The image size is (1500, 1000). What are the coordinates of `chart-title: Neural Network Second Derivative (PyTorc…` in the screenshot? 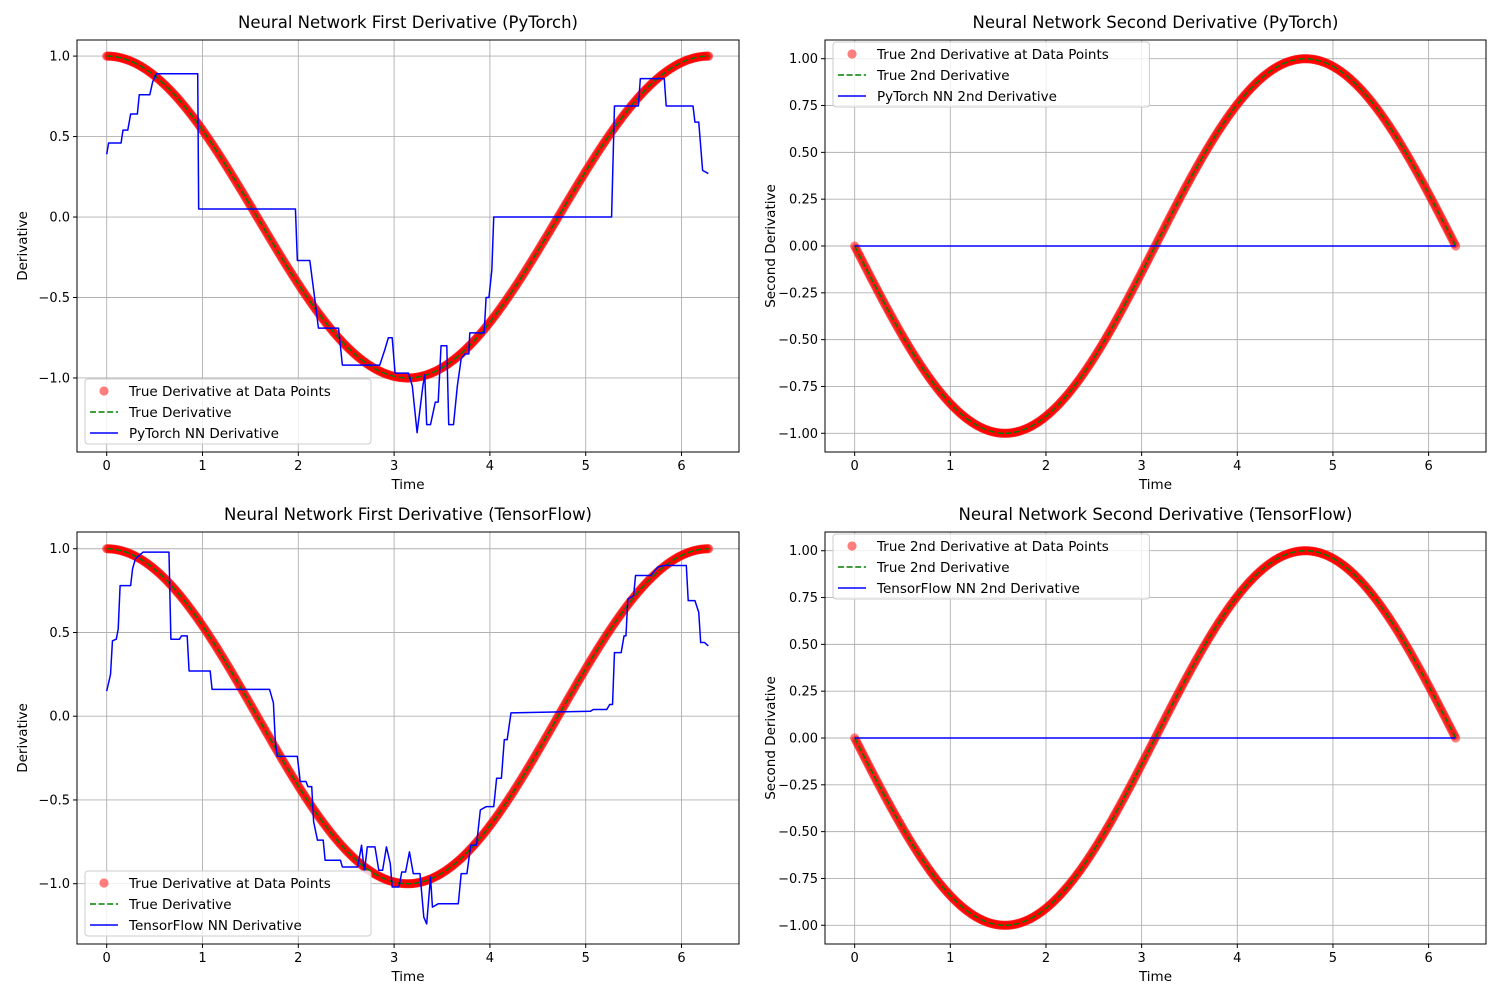 It's located at (1155, 22).